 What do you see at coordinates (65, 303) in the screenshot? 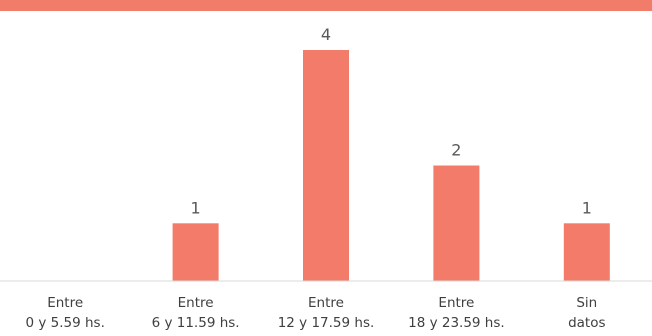
I see `category-label-0-line-0: Entre` at bounding box center [65, 303].